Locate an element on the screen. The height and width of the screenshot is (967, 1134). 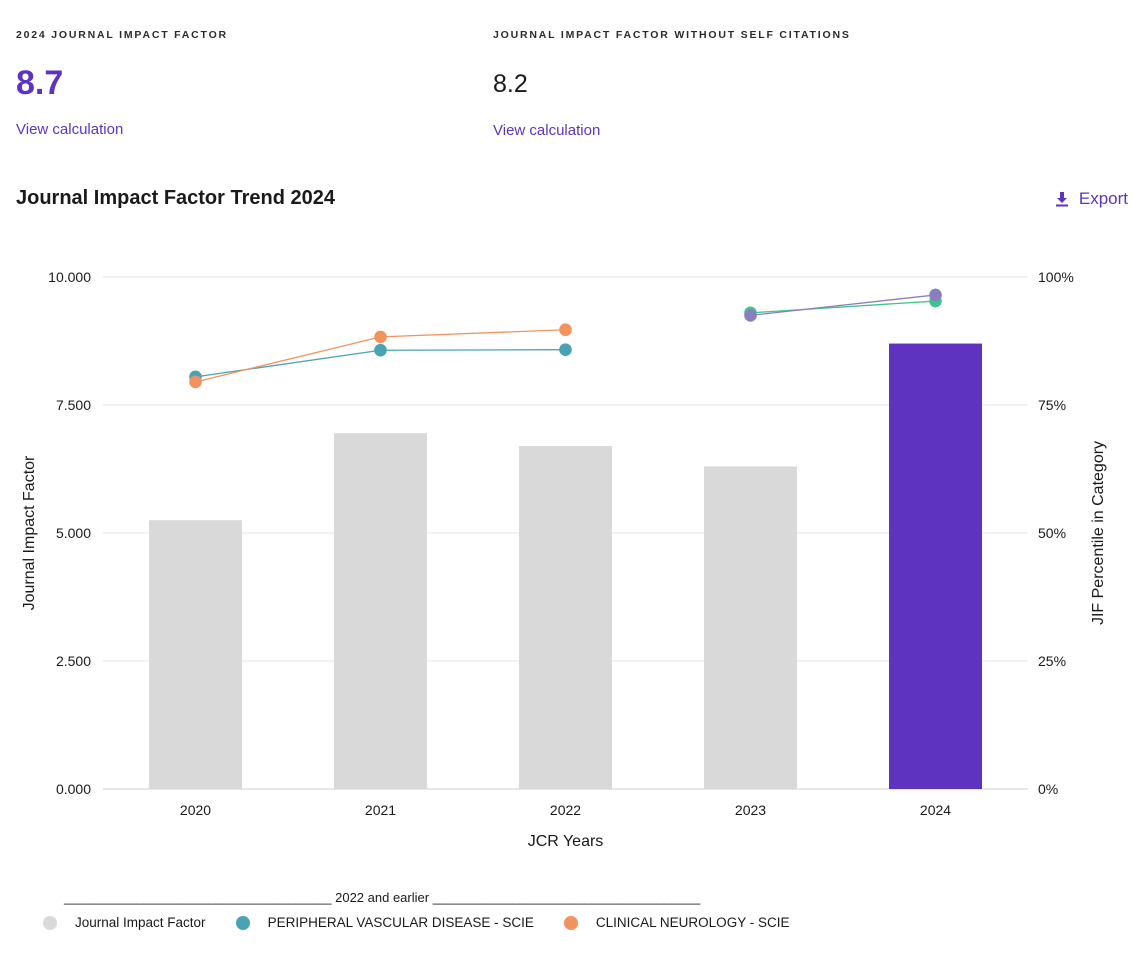
download-icon is located at coordinates (1061, 199).